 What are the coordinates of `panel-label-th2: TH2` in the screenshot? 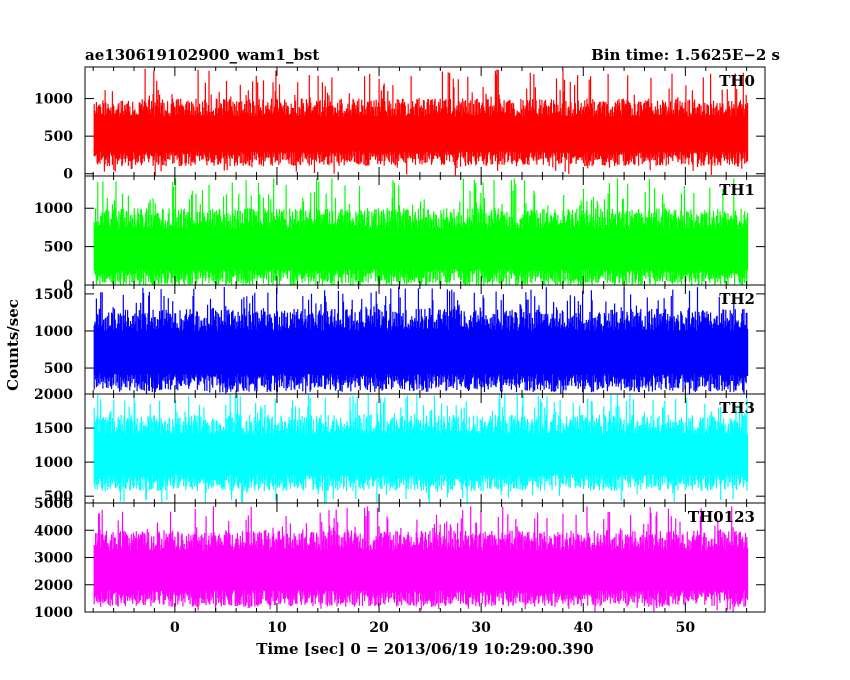 It's located at (737, 299).